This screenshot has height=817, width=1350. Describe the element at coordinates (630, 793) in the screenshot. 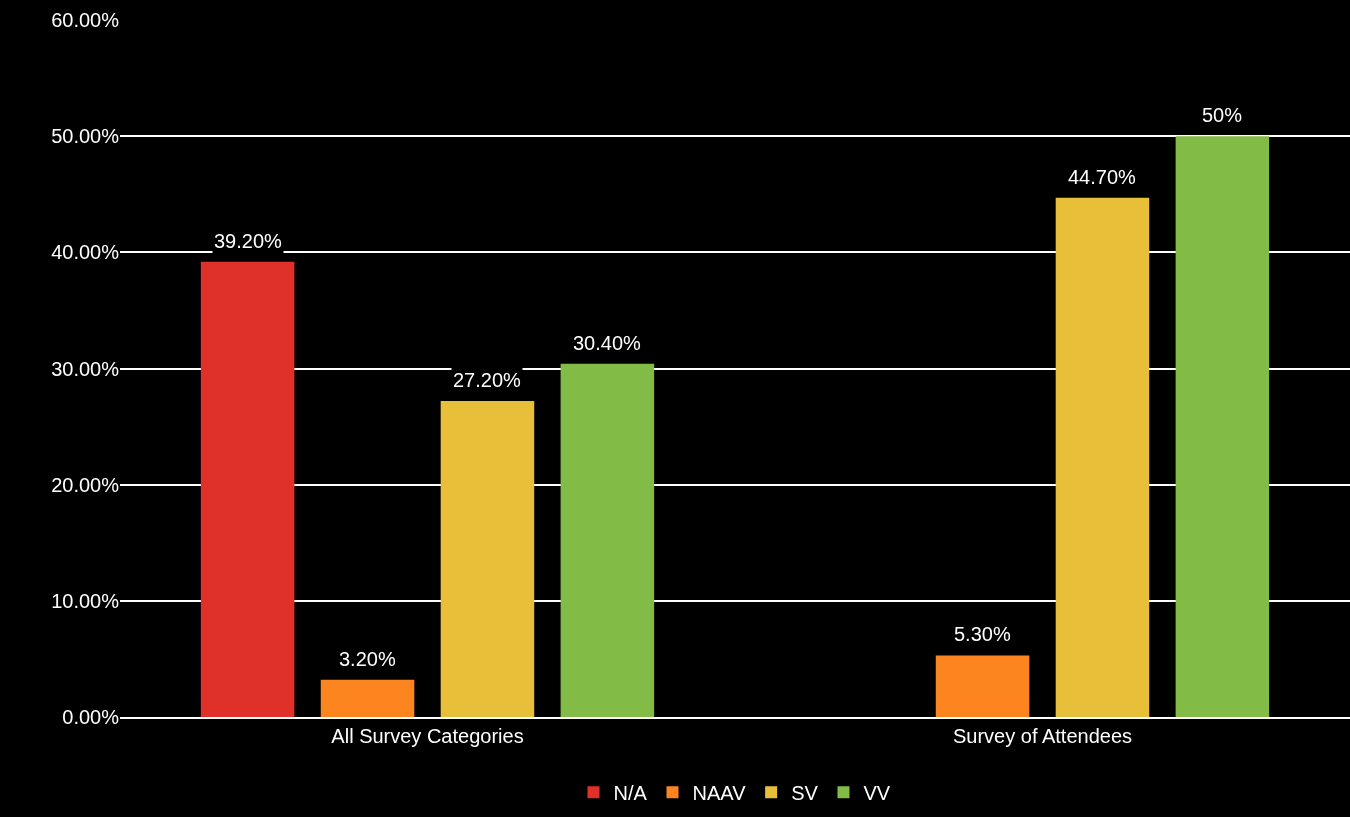

I see `legend-label: N/A` at that location.